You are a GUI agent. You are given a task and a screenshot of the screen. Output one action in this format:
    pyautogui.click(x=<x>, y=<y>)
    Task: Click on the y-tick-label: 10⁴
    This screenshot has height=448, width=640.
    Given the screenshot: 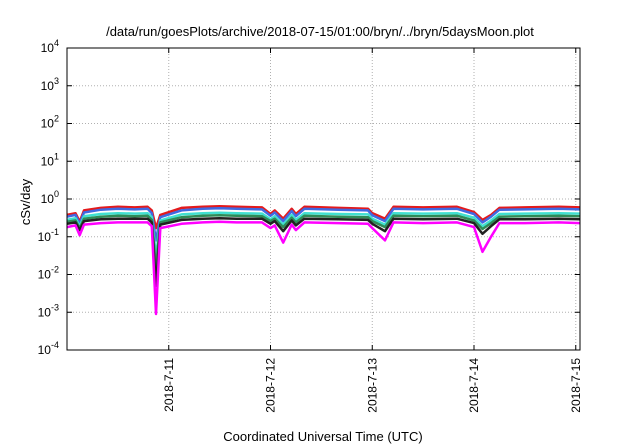 What is the action you would take?
    pyautogui.click(x=50, y=46)
    